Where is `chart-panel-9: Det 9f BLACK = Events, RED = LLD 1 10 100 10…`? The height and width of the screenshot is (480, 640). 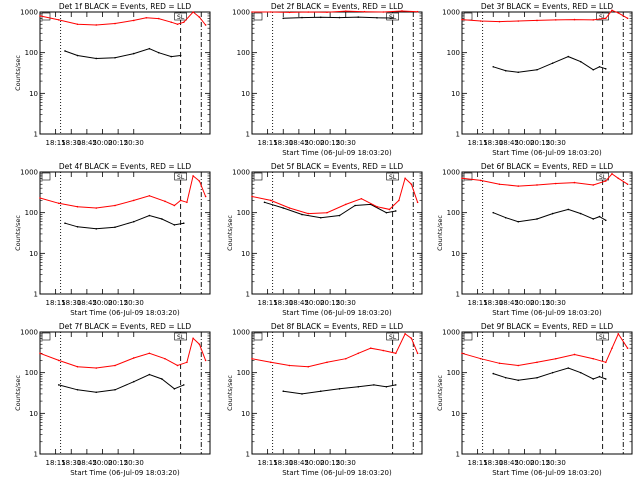 chart-panel-9: Det 9f BLACK = Events, RED = LLD 1 10 100 10… is located at coordinates (534, 399).